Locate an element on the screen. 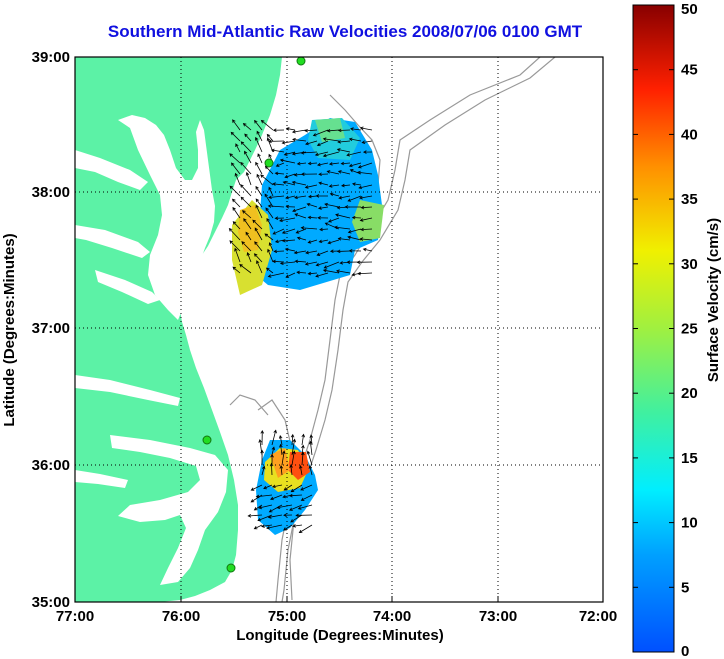 This screenshot has height=659, width=724. y-tick-label: 36:00 is located at coordinates (51, 465).